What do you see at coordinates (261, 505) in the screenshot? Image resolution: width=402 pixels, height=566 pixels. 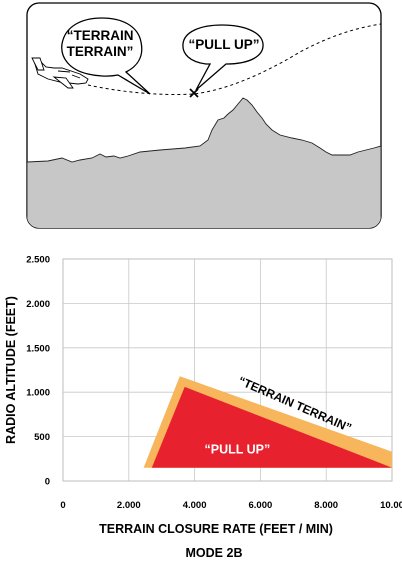 I see `x-tick-label: 6.000` at bounding box center [261, 505].